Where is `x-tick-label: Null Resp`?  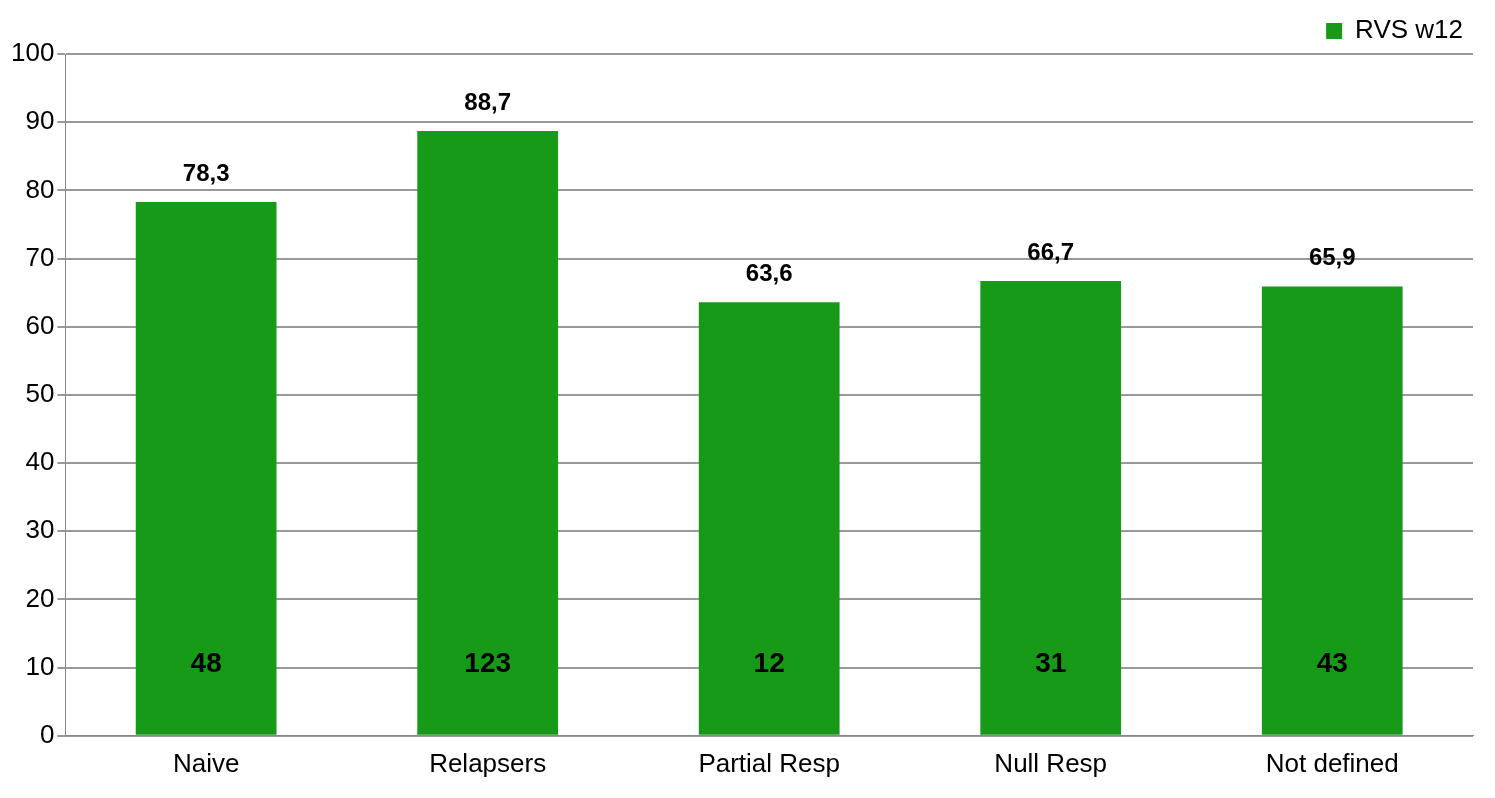 x-tick-label: Null Resp is located at coordinates (1051, 762).